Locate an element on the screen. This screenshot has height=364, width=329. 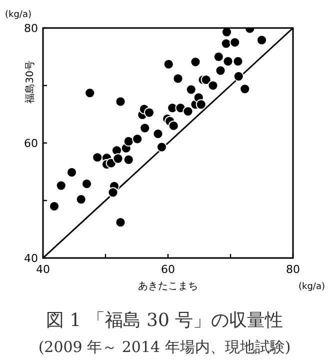
text: (2009 年～ 2014 年場内、現地試験) is located at coordinates (164, 347).